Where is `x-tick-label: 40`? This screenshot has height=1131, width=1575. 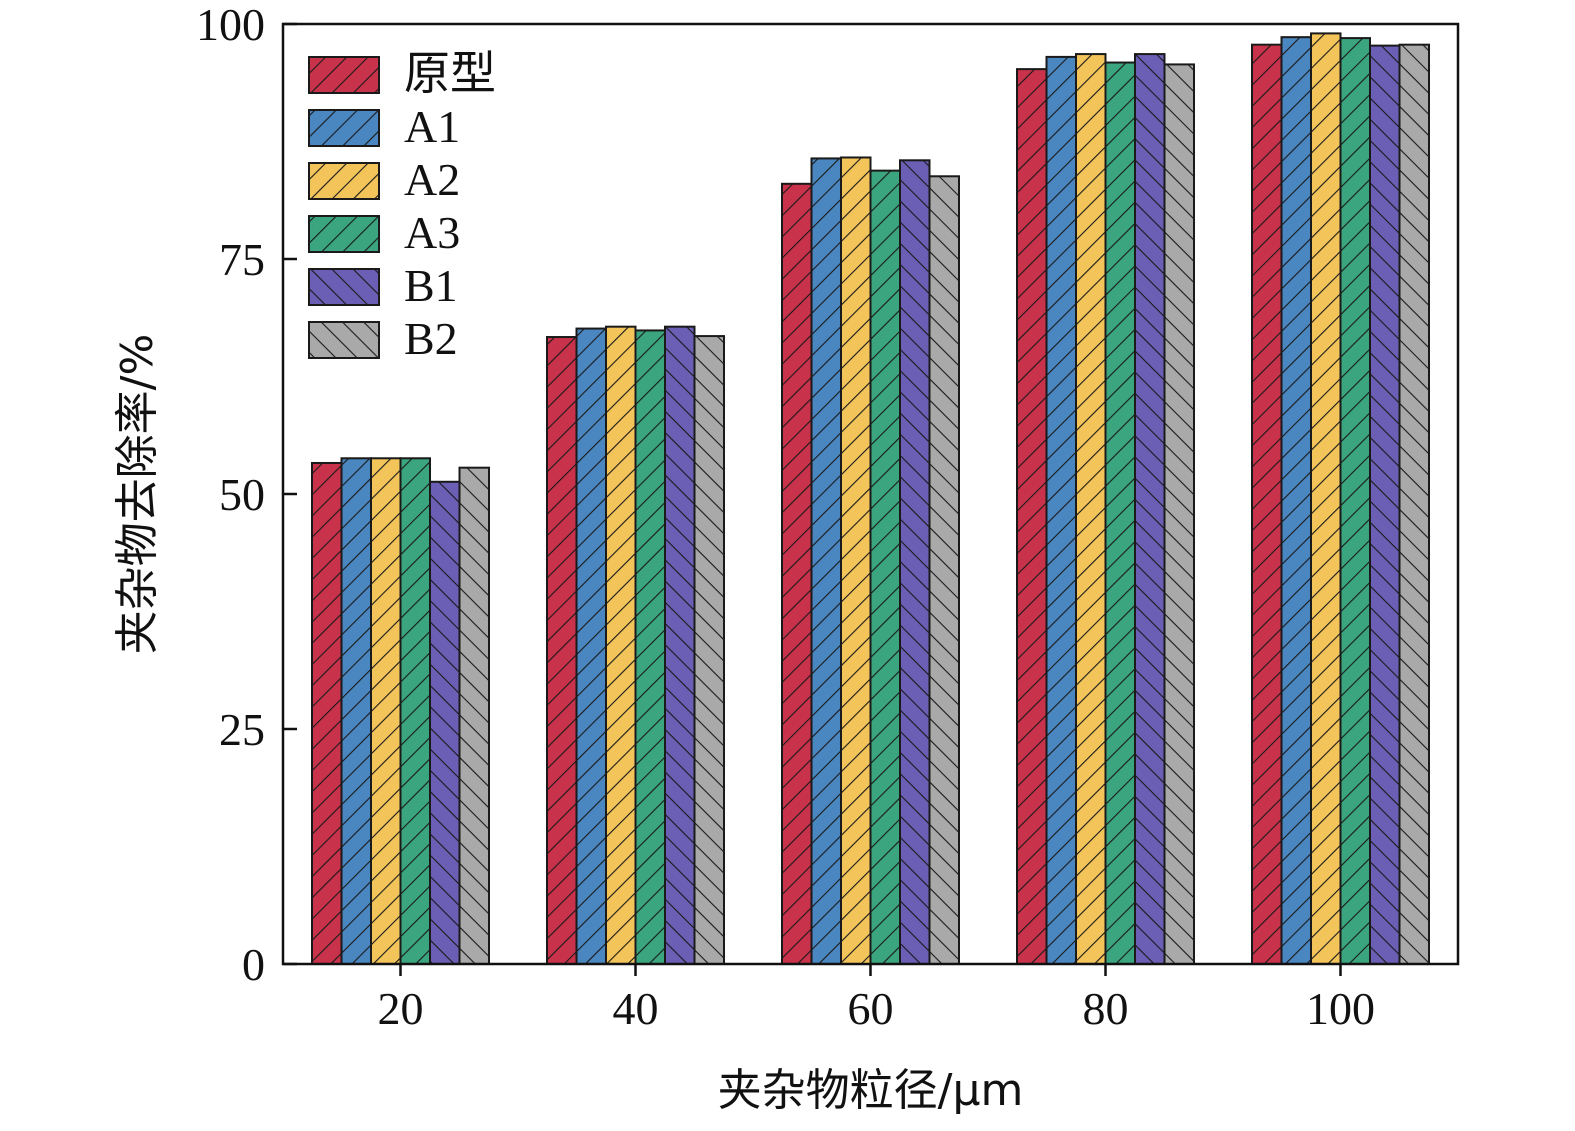 x-tick-label: 40 is located at coordinates (636, 1008).